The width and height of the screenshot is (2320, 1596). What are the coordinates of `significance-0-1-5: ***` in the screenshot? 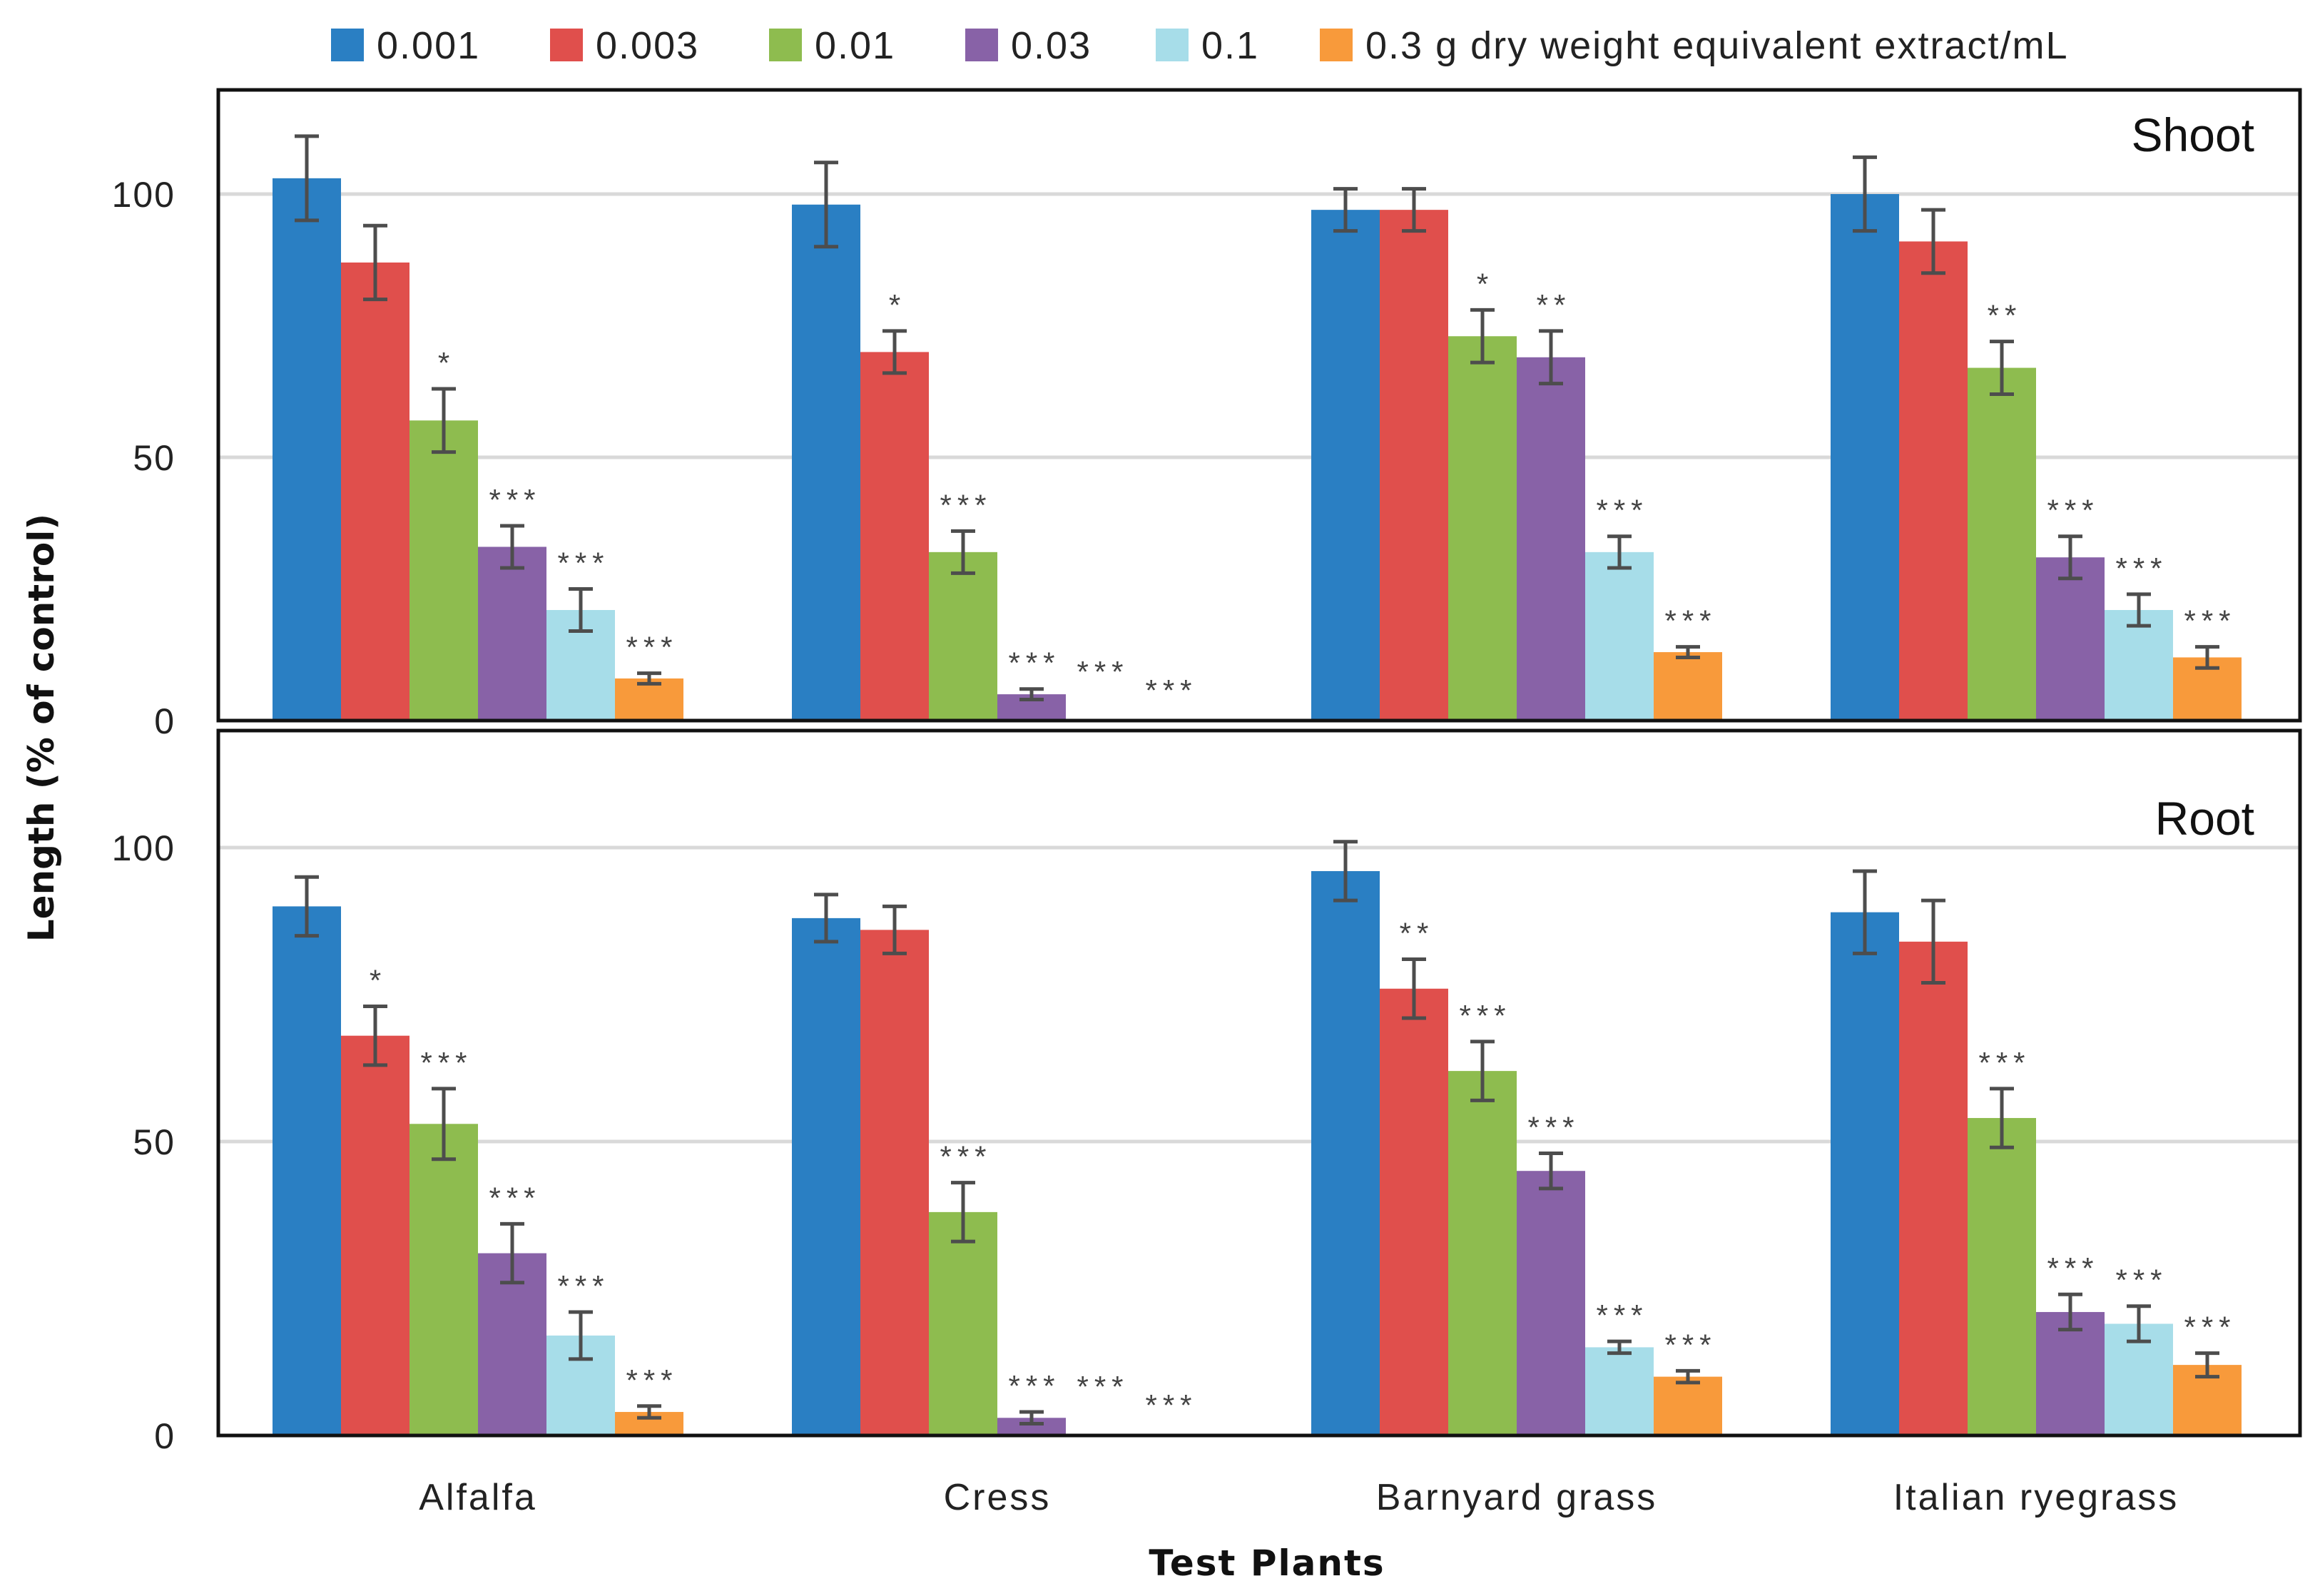 It's located at (1171, 690).